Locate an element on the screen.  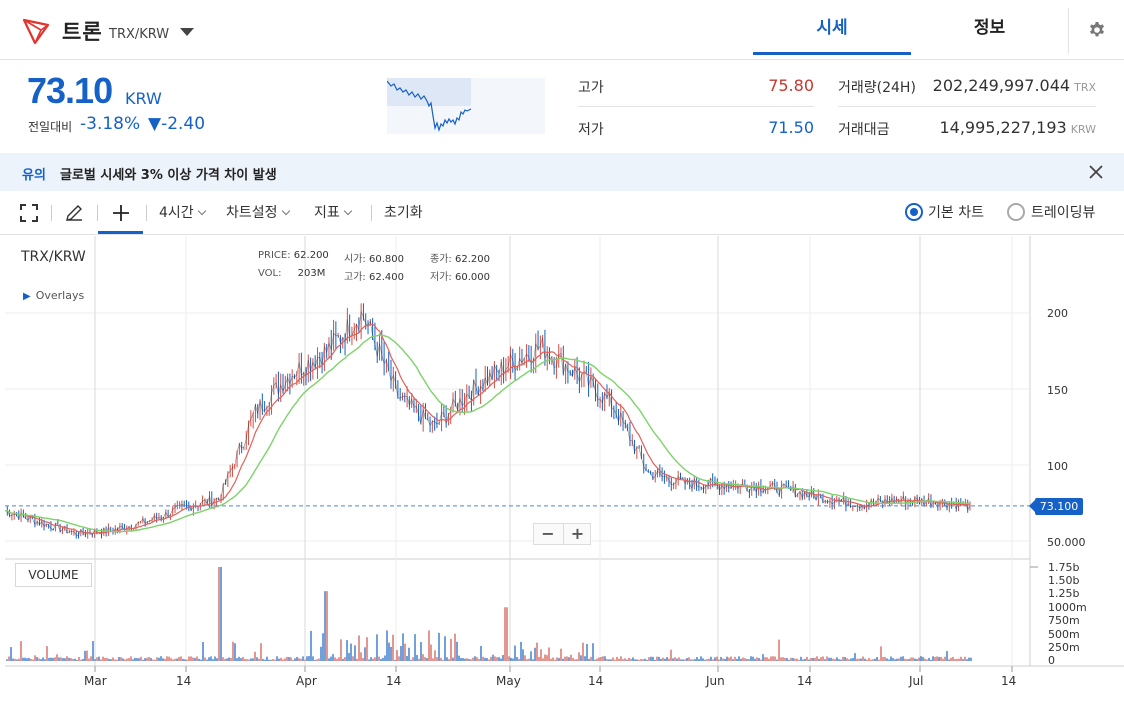
y-tick-label: 150 is located at coordinates (1057, 390).